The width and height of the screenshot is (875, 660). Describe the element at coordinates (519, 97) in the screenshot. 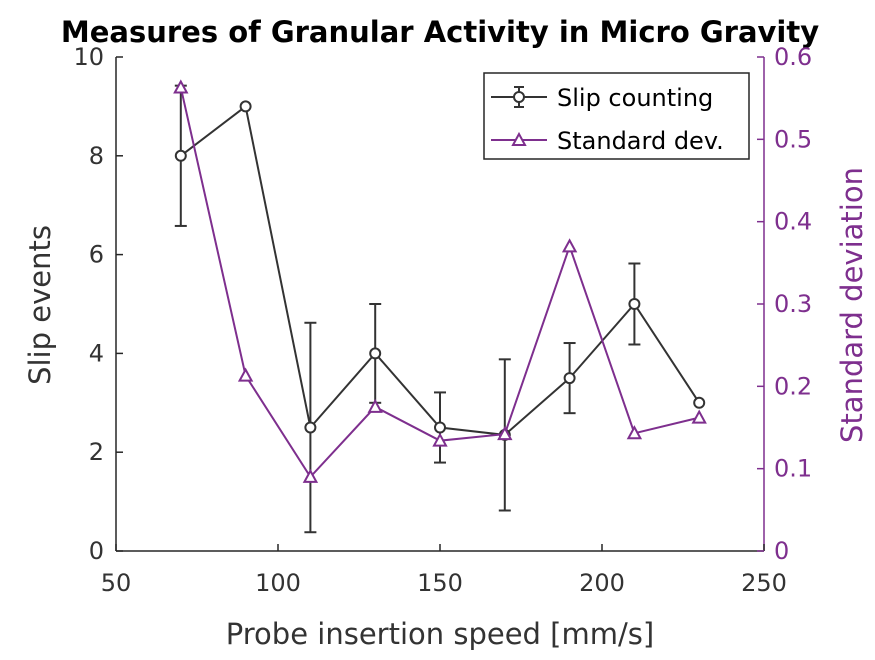

I see `legend-circle-marker-icon` at that location.